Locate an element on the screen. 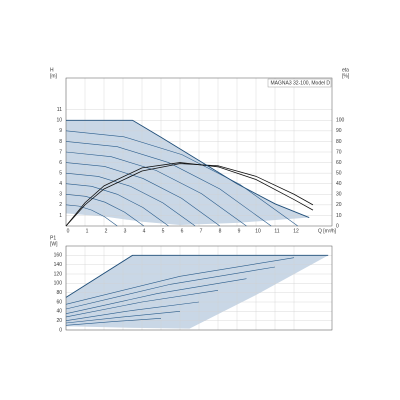 The height and width of the screenshot is (400, 400). y2-tick-label: 70 is located at coordinates (339, 152).